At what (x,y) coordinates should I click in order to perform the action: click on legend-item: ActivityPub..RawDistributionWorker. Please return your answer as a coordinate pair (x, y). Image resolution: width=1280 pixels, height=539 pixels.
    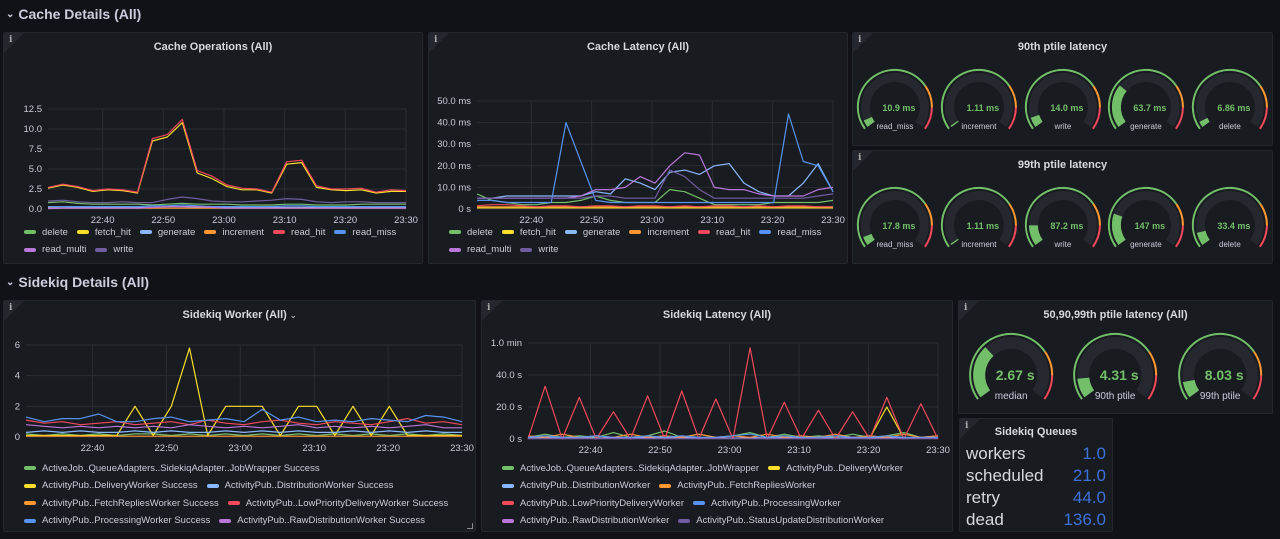
    Looking at the image, I should click on (585, 520).